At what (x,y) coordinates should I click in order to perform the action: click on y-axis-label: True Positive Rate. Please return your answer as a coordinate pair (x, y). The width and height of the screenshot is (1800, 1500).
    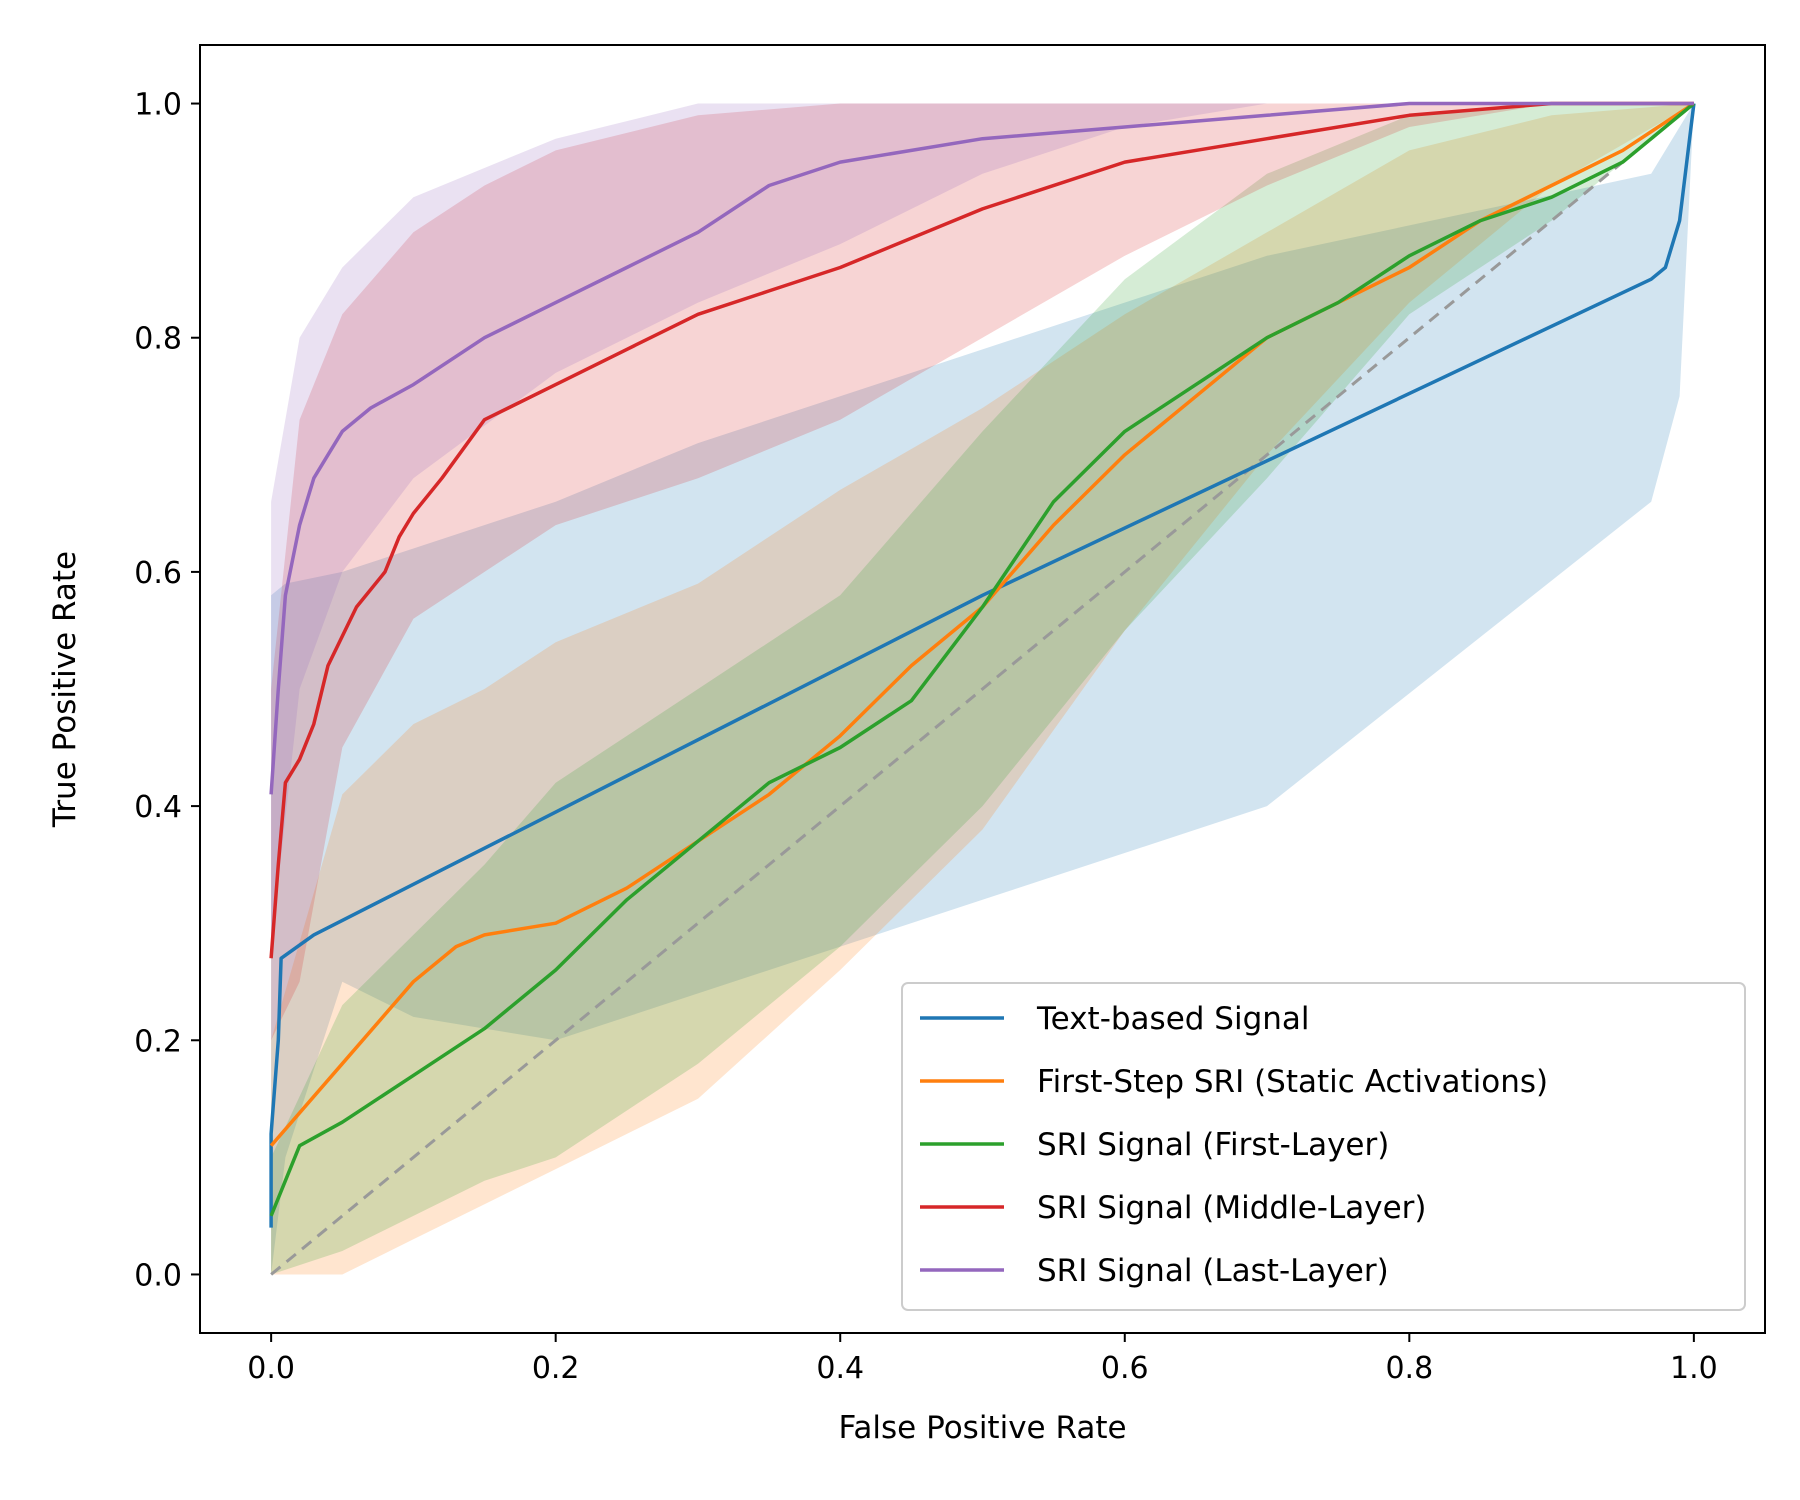
    Looking at the image, I should click on (65, 689).